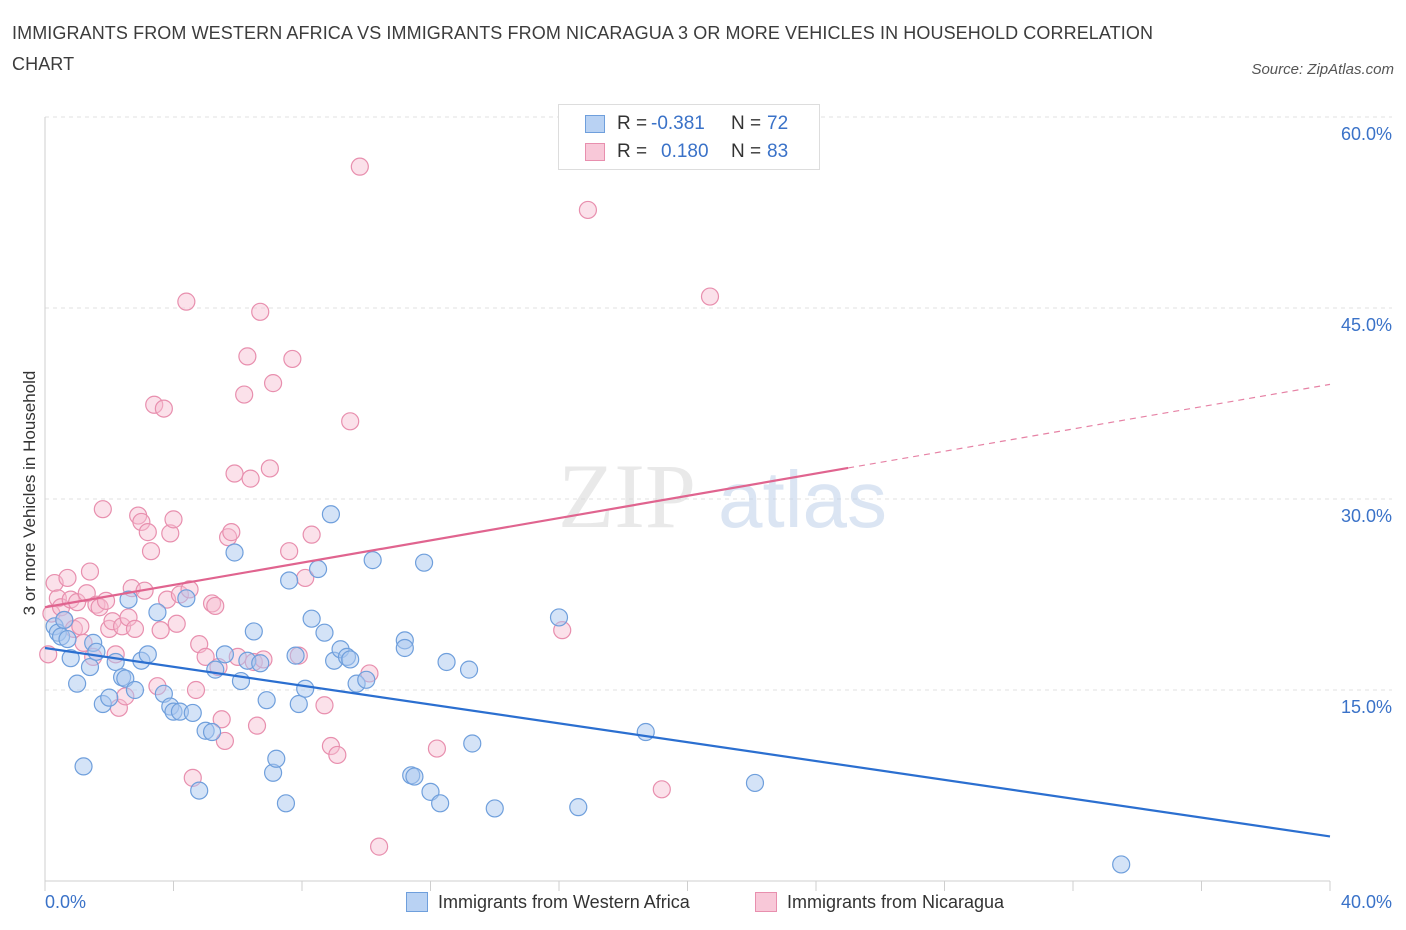 Image resolution: width=1406 pixels, height=930 pixels. What do you see at coordinates (564, 901) in the screenshot?
I see `bottom-legend-label: Immigrants from Western Africa` at bounding box center [564, 901].